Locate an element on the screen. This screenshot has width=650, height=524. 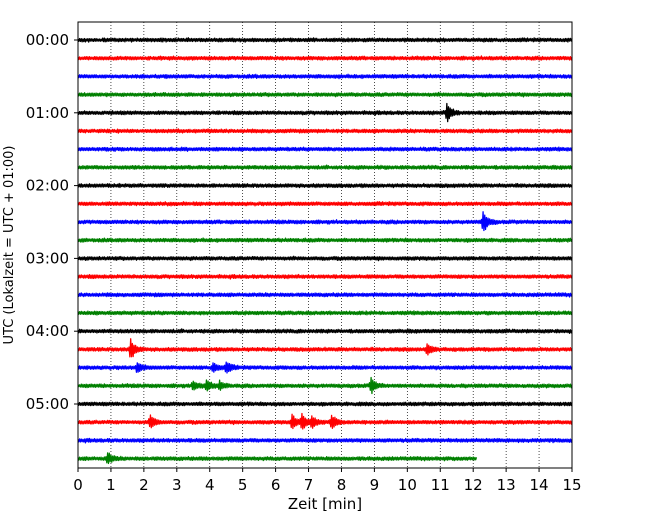
x-tick-label-11: 11 is located at coordinates (440, 485).